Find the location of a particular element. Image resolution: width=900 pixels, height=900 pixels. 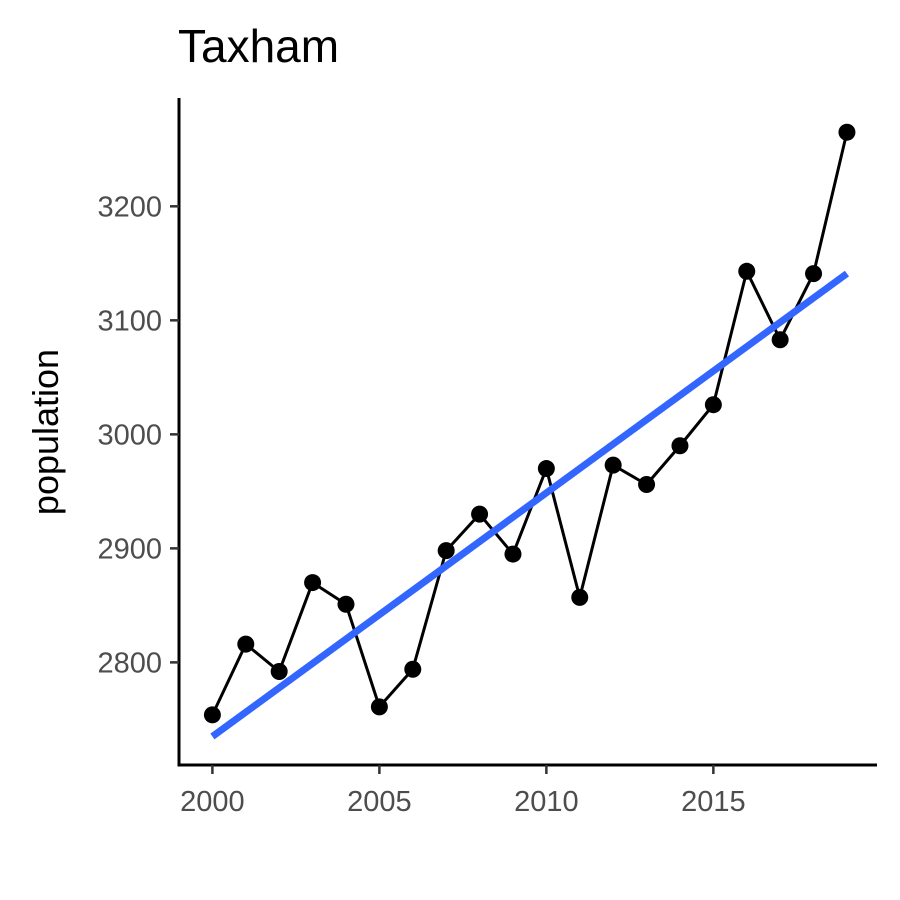

y-tick-label: 3000 is located at coordinates (129, 435).